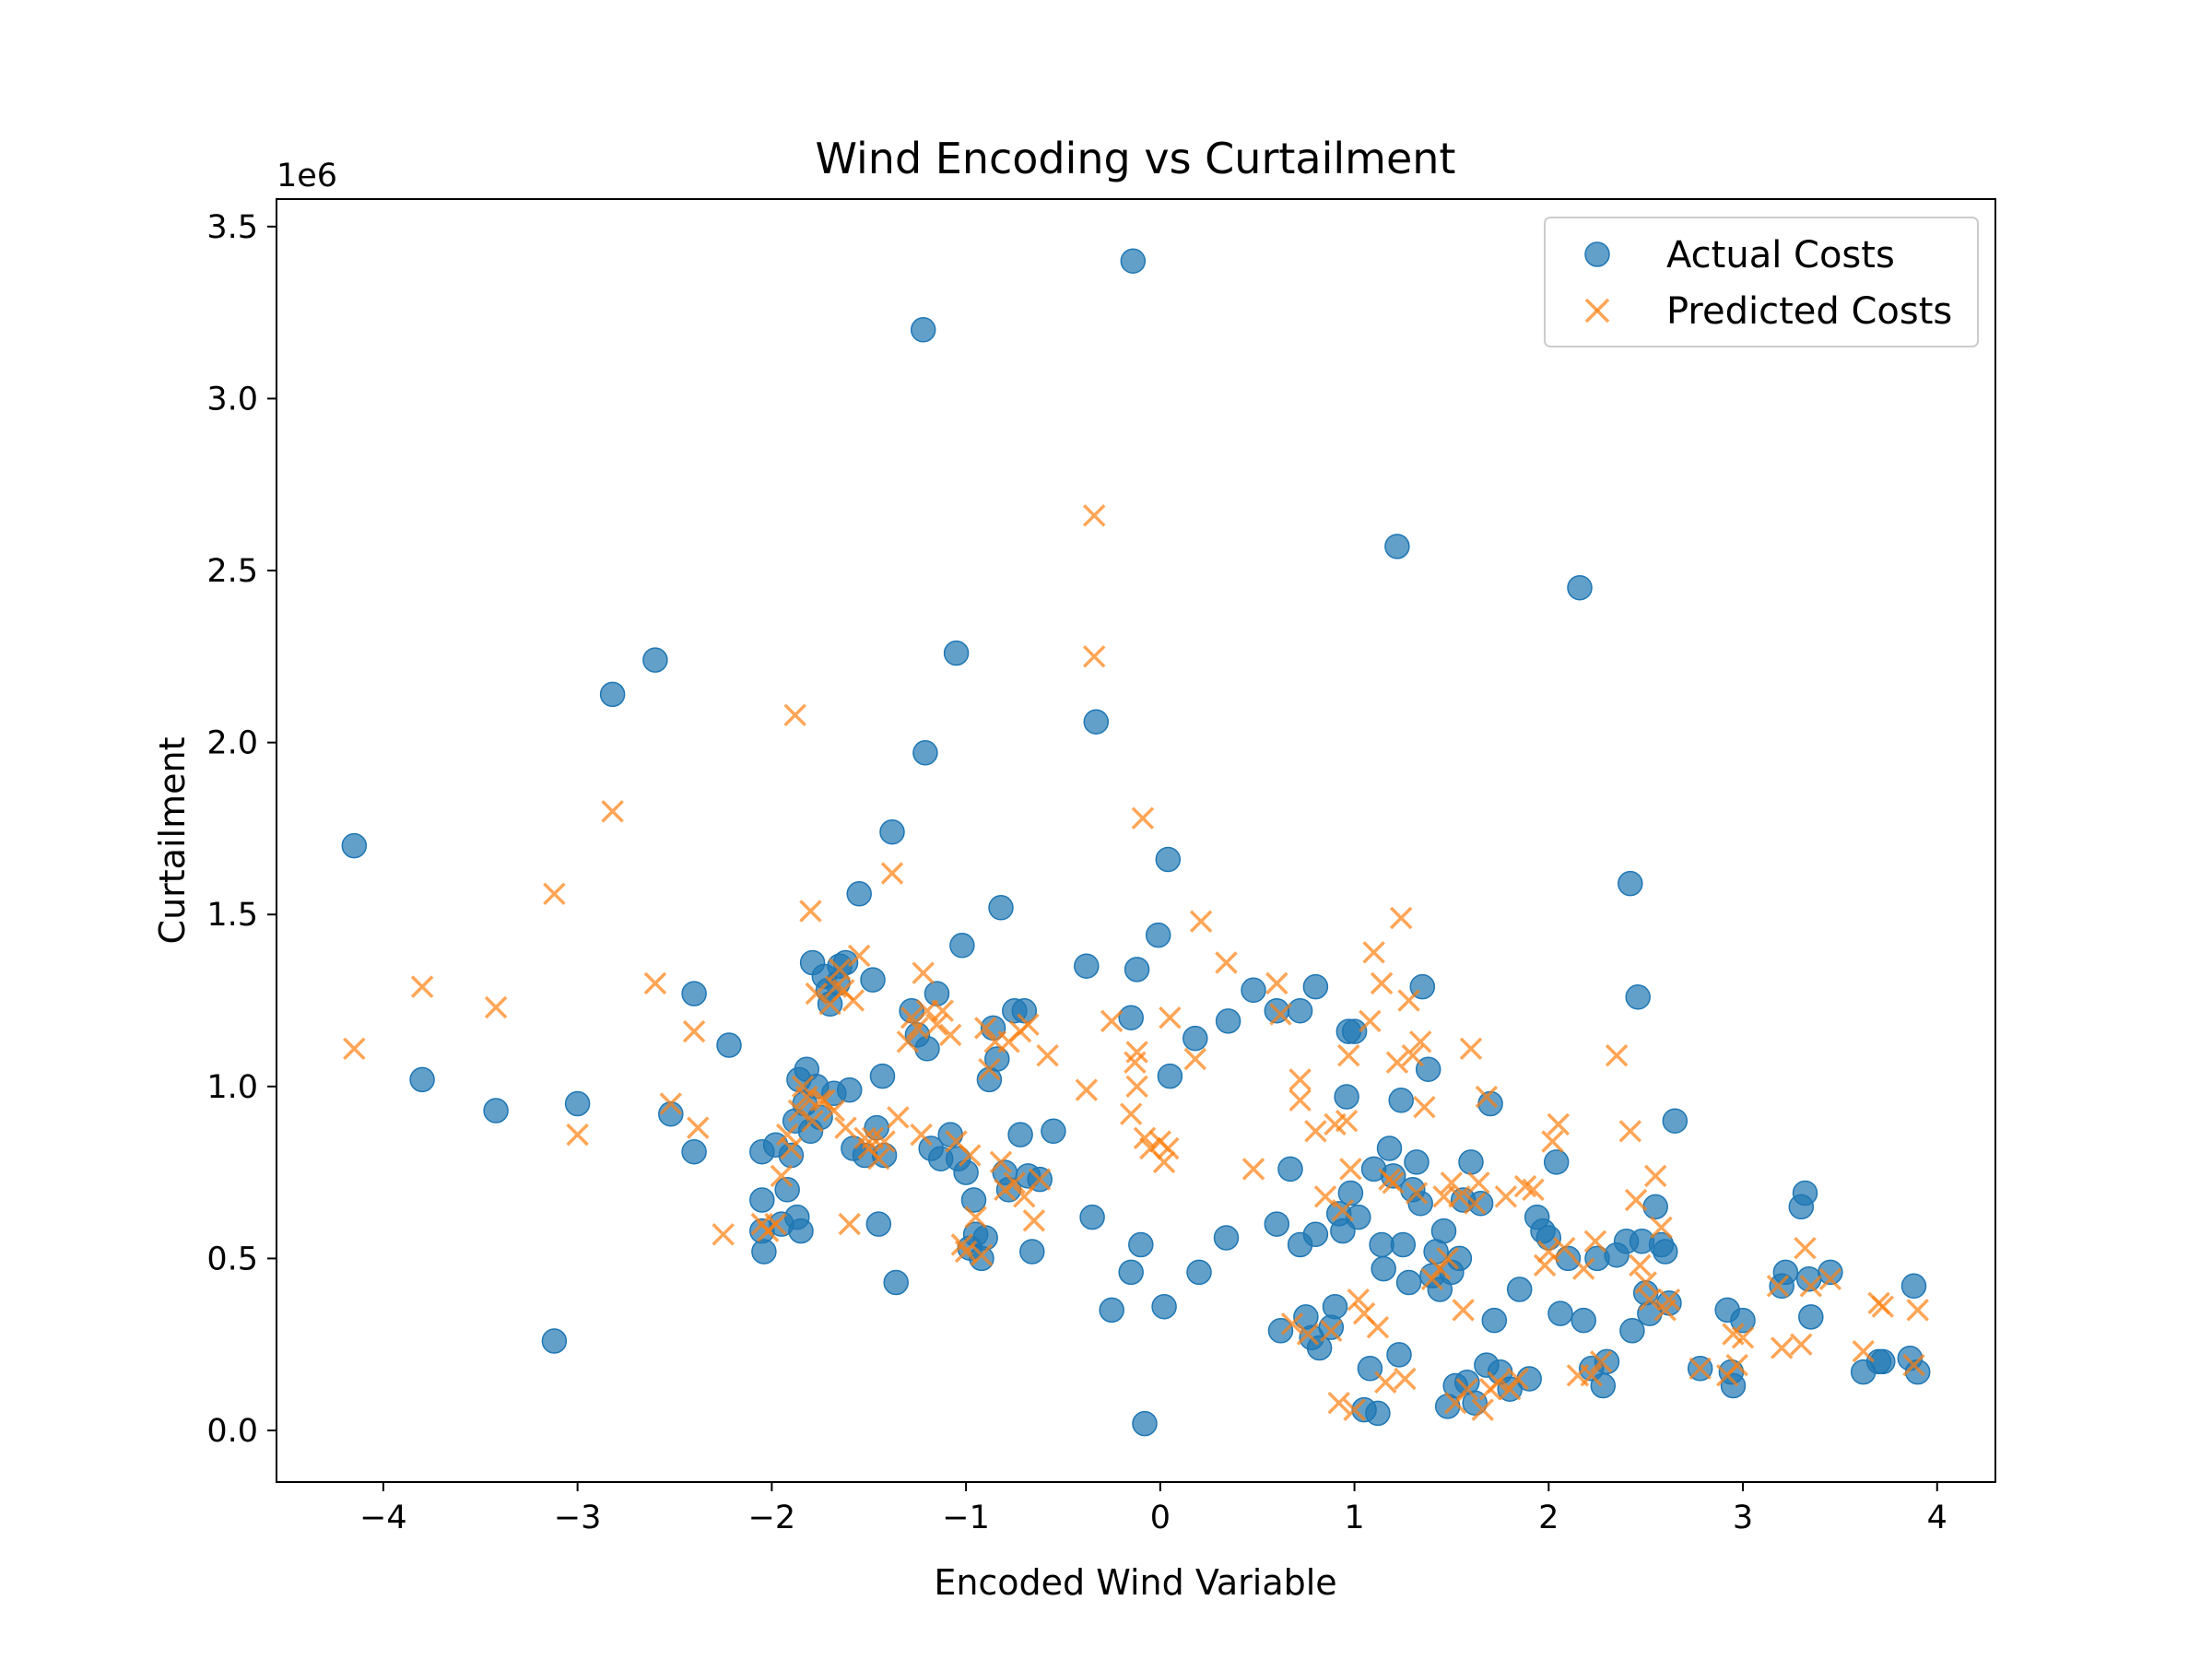 The image size is (2212, 1659). I want to click on x-tick-label: 0, so click(1160, 1518).